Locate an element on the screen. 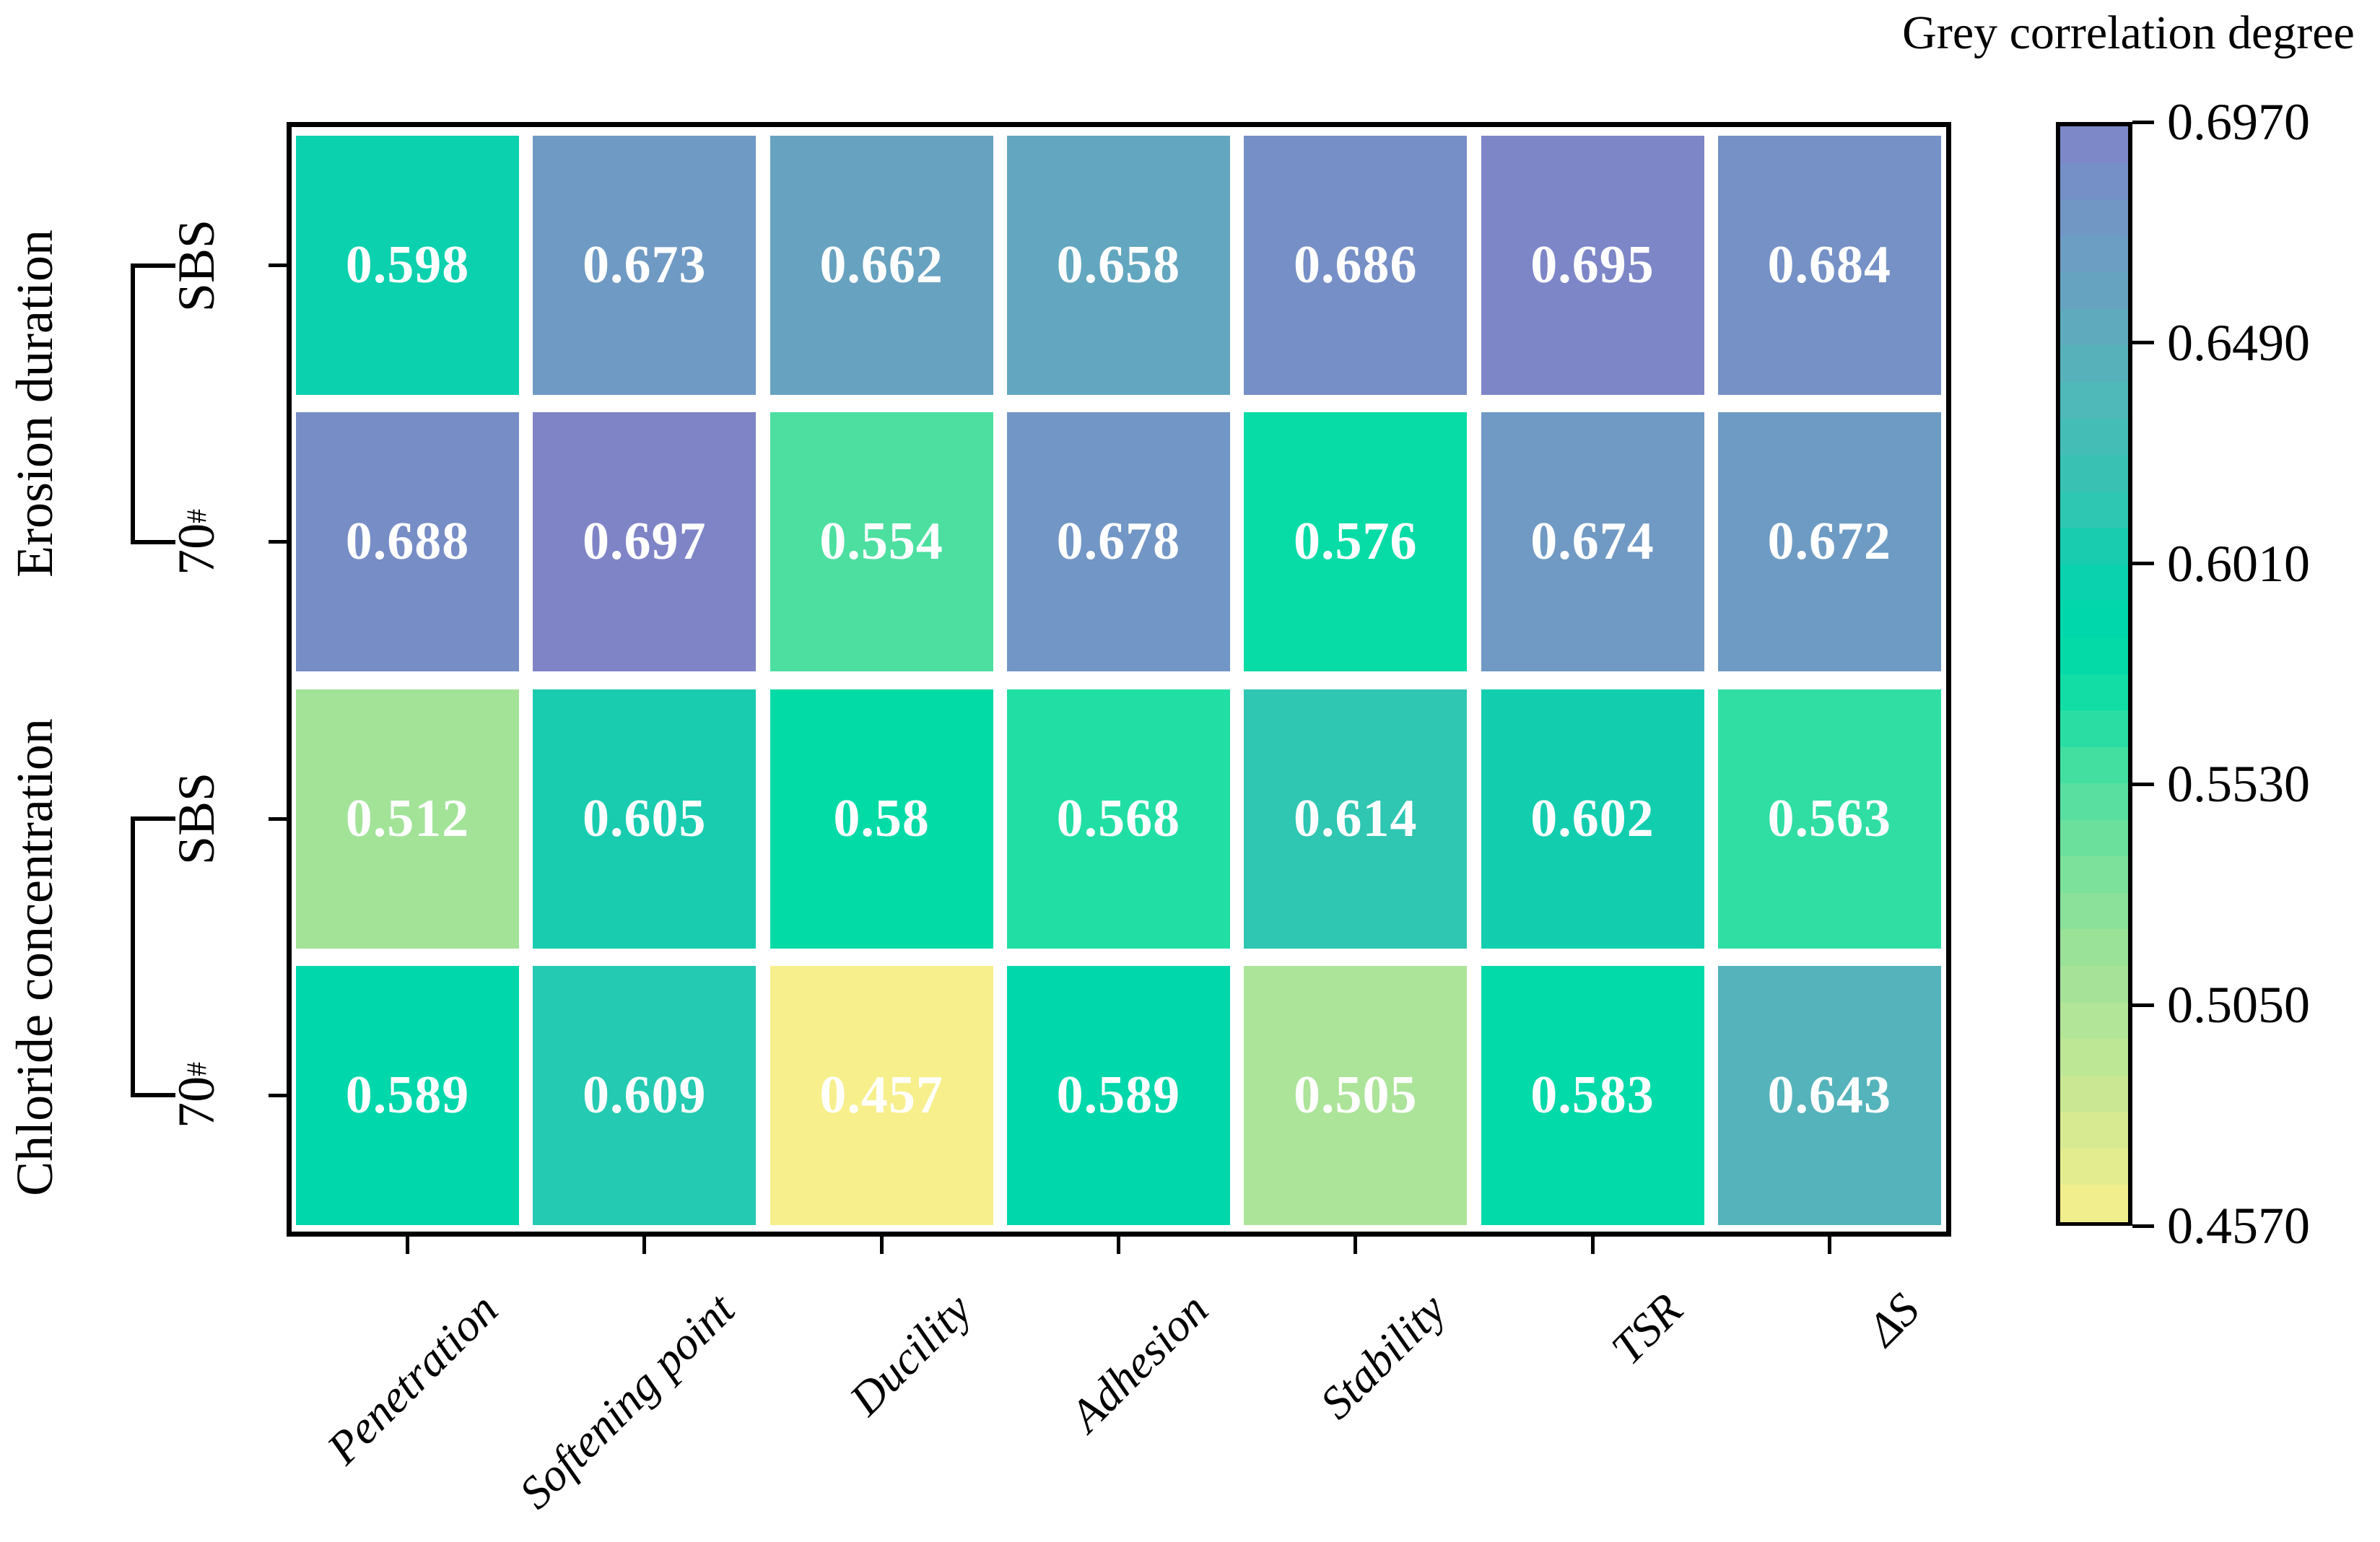 The height and width of the screenshot is (1542, 2380). cell-value: 0.695 is located at coordinates (1592, 265).